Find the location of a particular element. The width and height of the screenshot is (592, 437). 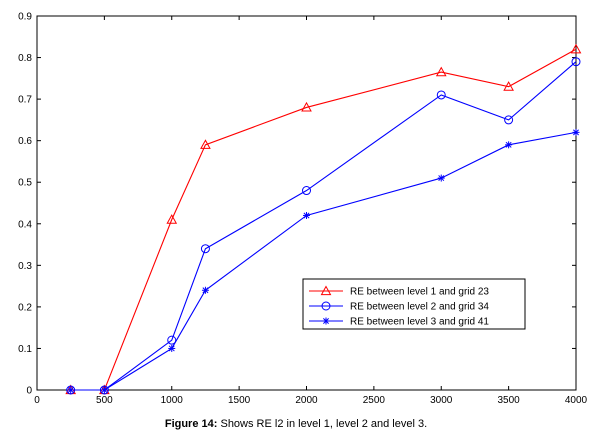

y-tick-label: 0 is located at coordinates (29, 391).